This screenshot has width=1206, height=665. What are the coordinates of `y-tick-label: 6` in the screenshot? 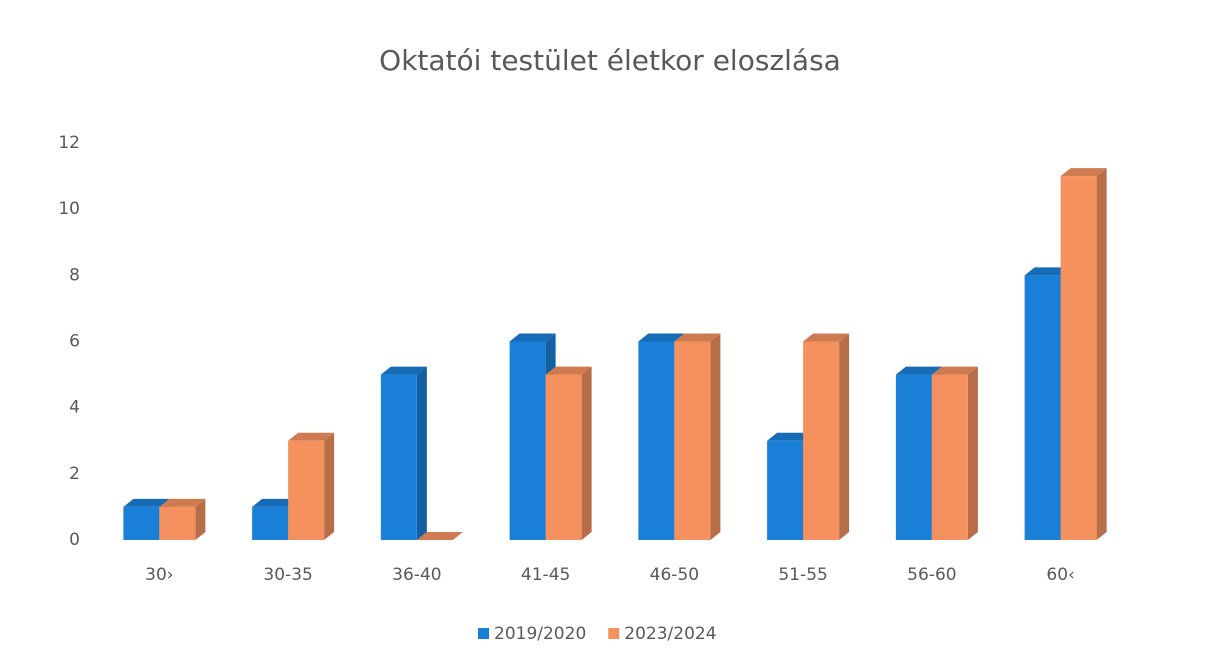 It's located at (74, 342).